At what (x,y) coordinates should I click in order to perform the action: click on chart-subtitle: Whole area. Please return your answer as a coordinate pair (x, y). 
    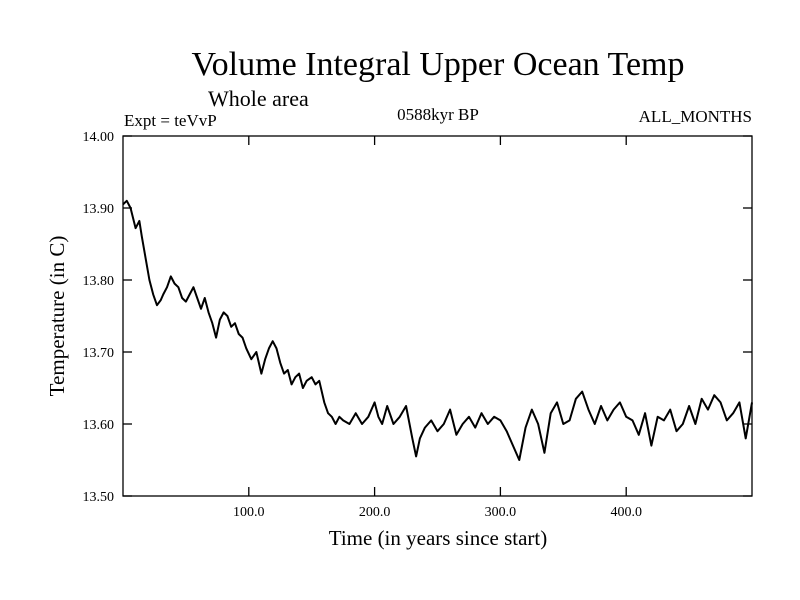
    Looking at the image, I should click on (258, 98).